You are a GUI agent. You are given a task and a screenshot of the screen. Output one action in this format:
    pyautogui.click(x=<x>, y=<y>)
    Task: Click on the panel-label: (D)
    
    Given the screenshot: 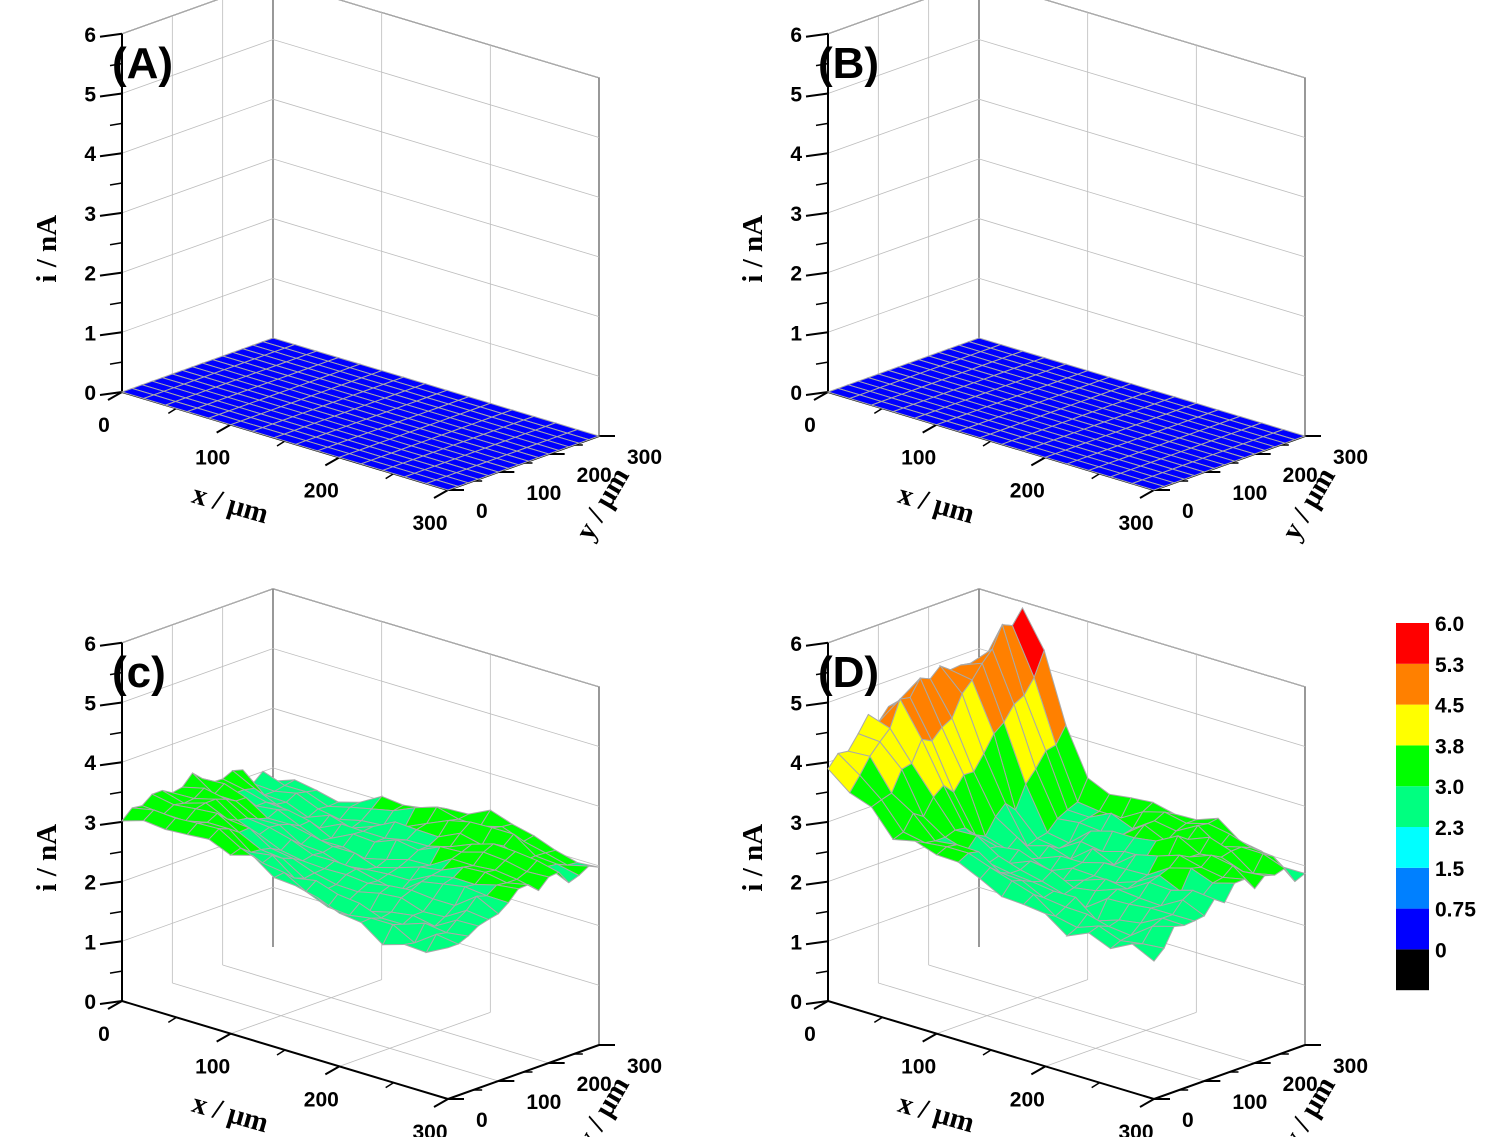 What is the action you would take?
    pyautogui.click(x=848, y=672)
    